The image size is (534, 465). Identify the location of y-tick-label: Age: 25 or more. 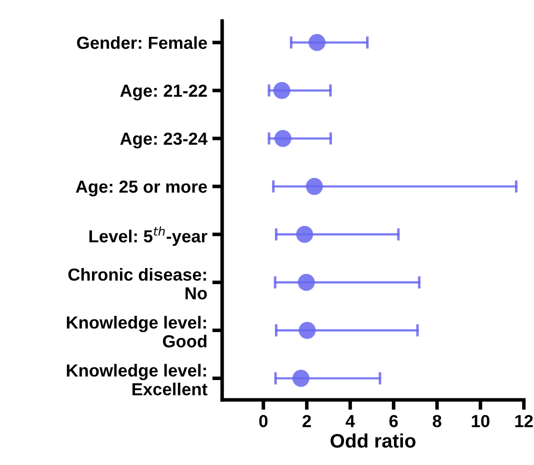
(141, 188).